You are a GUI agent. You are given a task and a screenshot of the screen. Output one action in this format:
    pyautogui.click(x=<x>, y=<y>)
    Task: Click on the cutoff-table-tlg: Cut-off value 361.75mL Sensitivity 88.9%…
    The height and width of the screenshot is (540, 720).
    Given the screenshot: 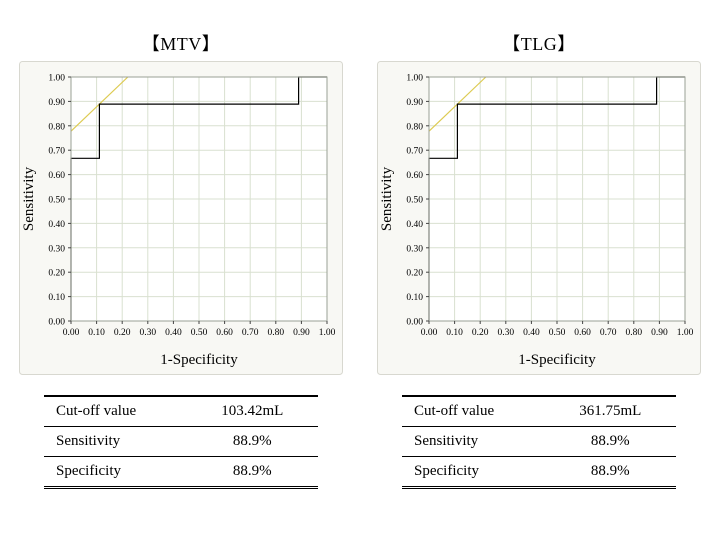 What is the action you would take?
    pyautogui.click(x=539, y=442)
    